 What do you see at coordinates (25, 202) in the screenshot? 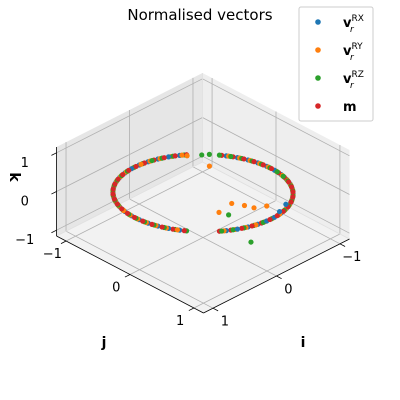
I see `z-tick-label: 0` at bounding box center [25, 202].